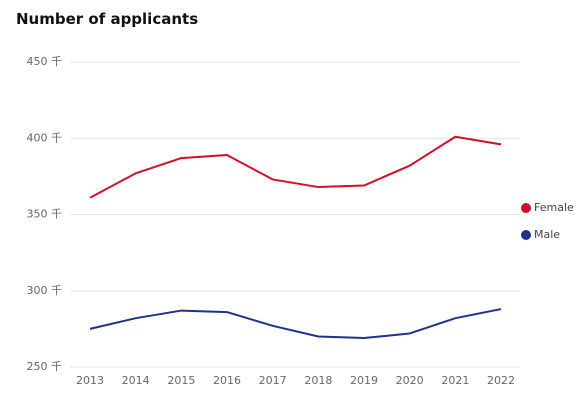 This screenshot has width=586, height=411. What do you see at coordinates (136, 380) in the screenshot?
I see `x-tick-label: 2014` at bounding box center [136, 380].